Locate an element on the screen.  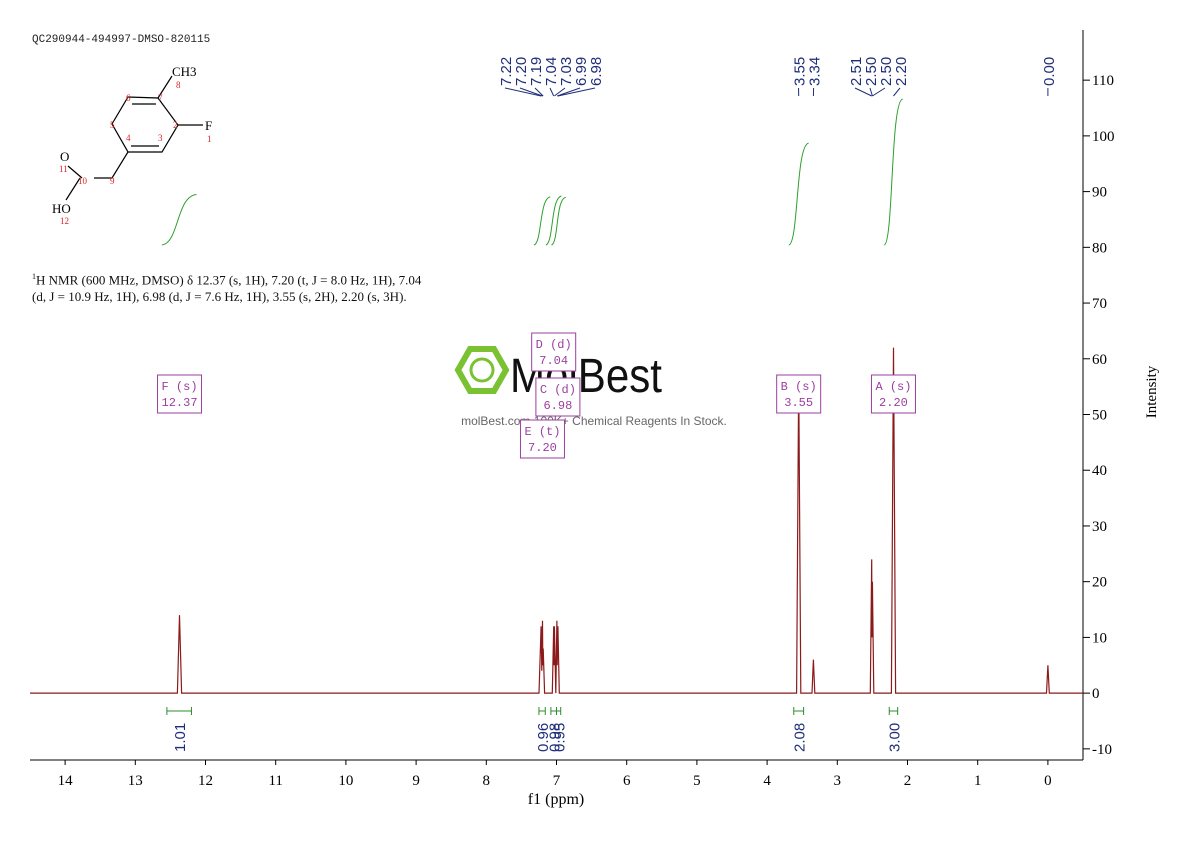
peak-label: 2.20 is located at coordinates (901, 71).